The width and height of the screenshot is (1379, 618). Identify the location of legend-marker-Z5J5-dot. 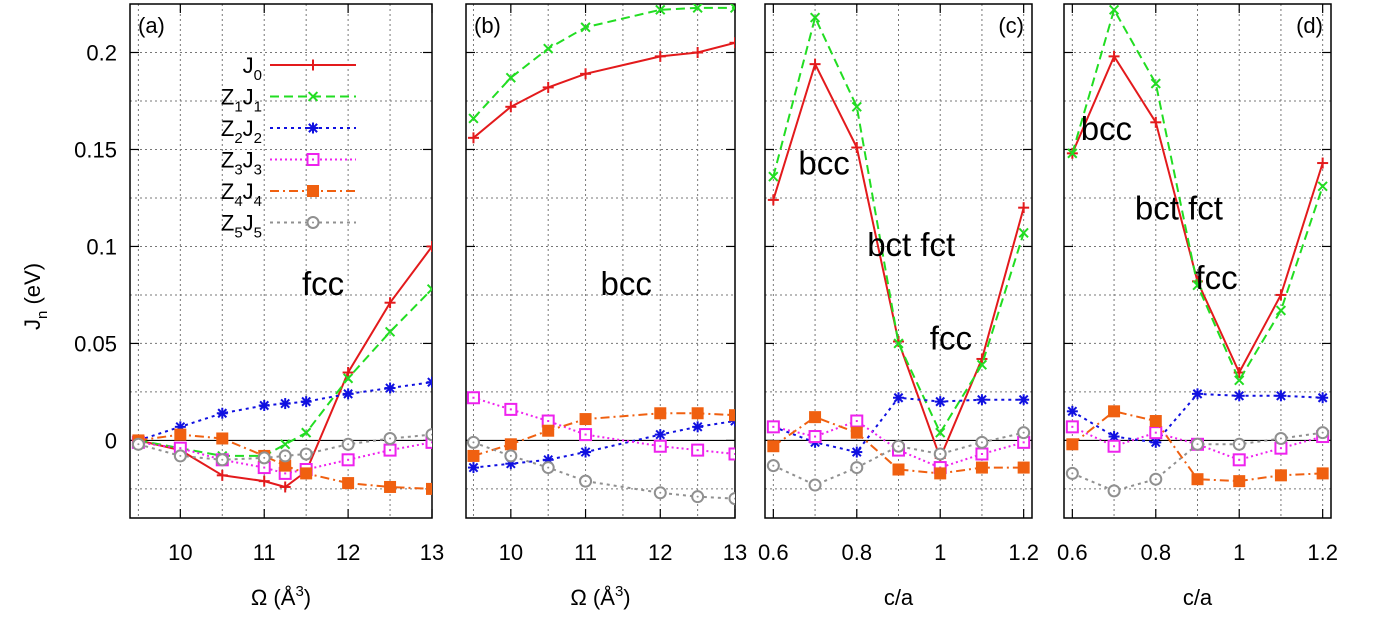
(313, 222).